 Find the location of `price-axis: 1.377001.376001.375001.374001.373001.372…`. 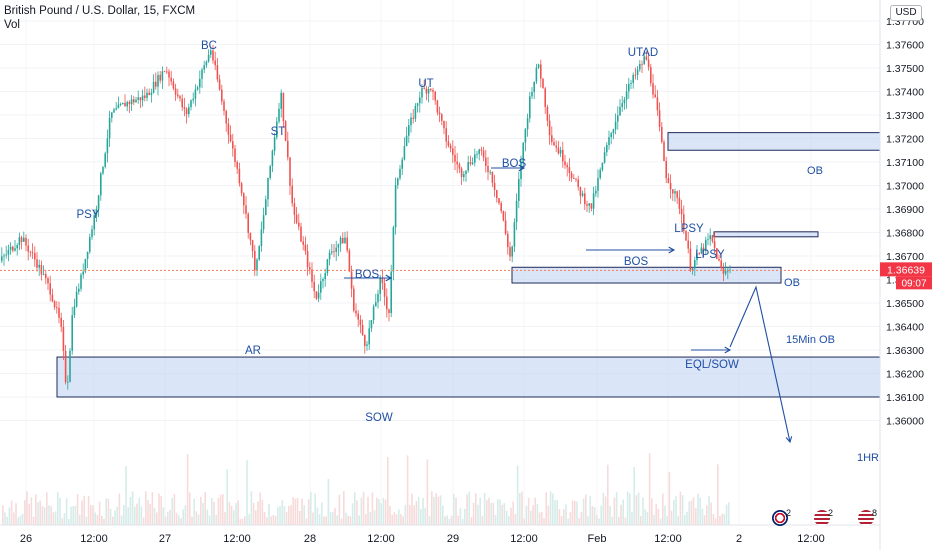

price-axis: 1.377001.376001.375001.374001.373001.372… is located at coordinates (905, 275).